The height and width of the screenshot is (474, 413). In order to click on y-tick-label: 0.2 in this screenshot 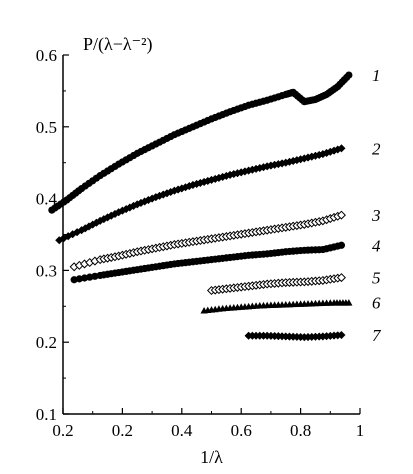, I will do `click(46, 342)`.